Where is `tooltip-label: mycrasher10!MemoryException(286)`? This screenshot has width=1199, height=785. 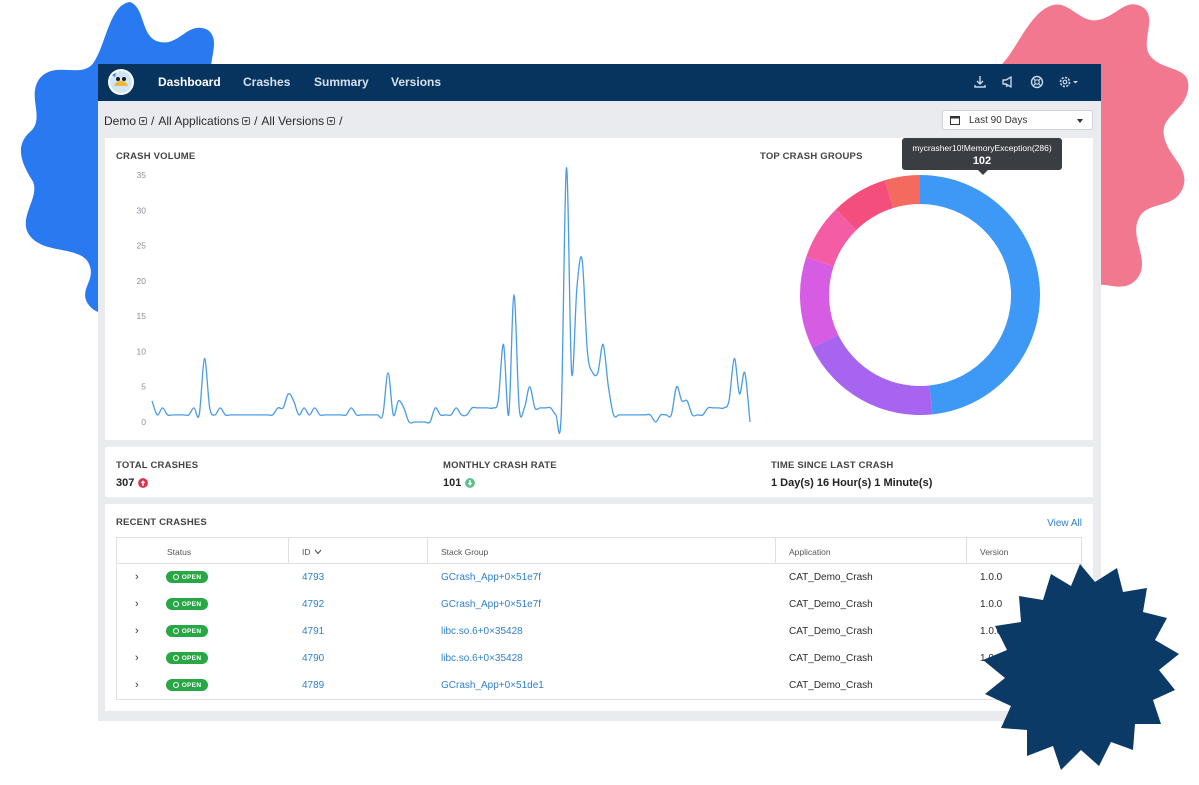
tooltip-label: mycrasher10!MemoryException(286) is located at coordinates (982, 148).